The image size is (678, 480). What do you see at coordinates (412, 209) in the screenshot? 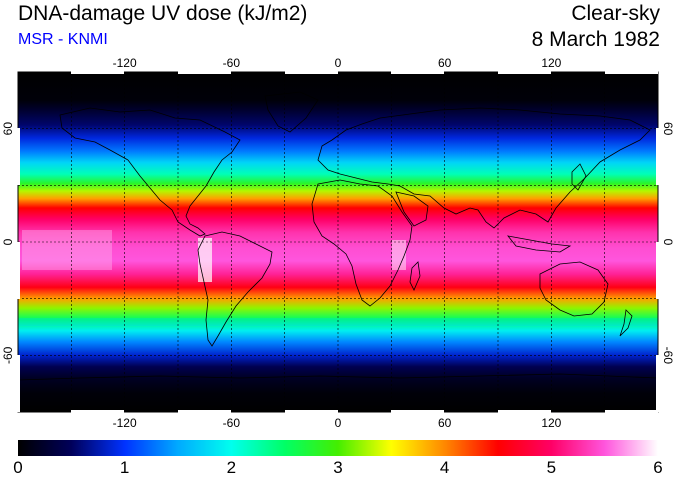
I see `coast-arabia` at bounding box center [412, 209].